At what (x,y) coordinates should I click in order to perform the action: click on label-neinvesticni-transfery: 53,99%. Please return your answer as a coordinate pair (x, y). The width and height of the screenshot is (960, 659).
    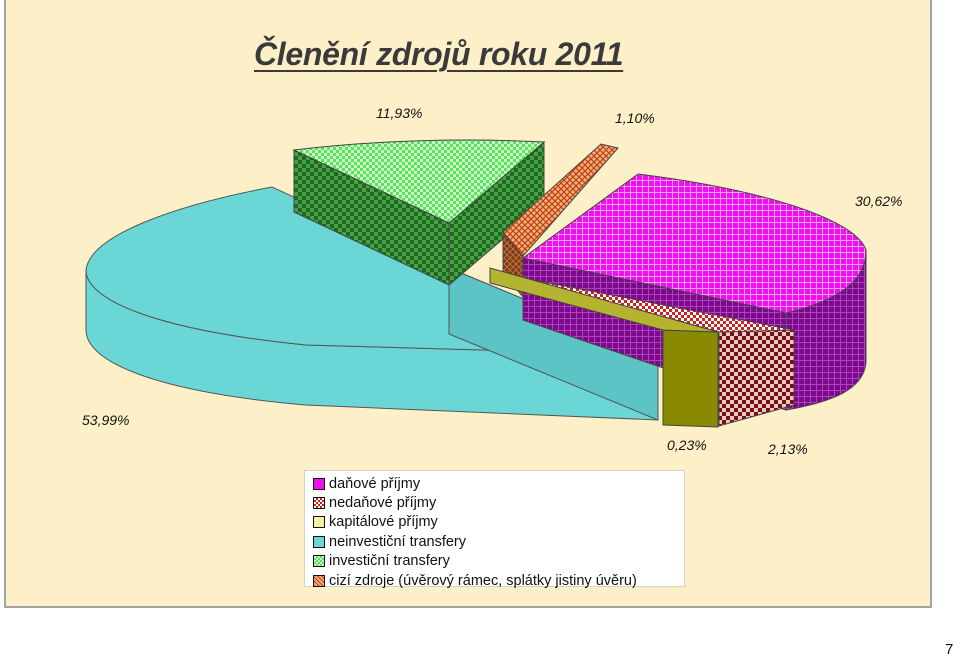
    Looking at the image, I should click on (105, 420).